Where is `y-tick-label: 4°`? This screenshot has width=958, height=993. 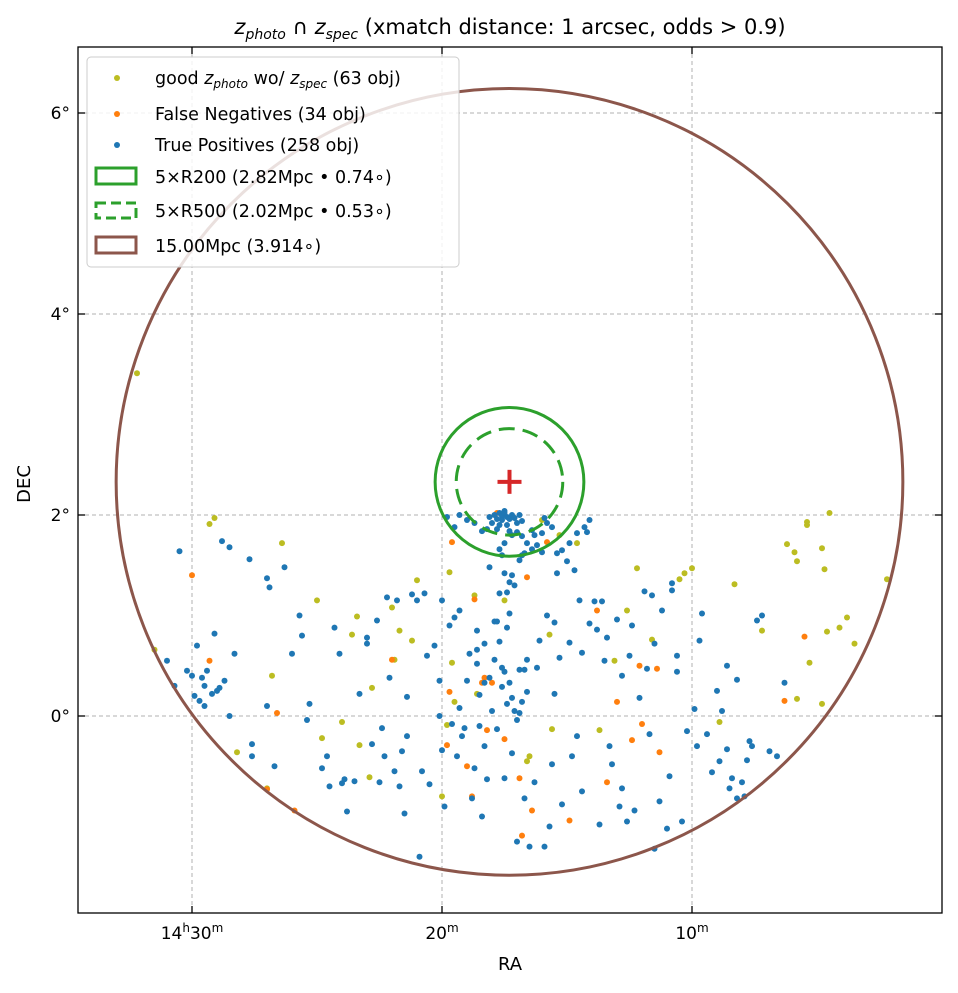 y-tick-label: 4° is located at coordinates (60, 315).